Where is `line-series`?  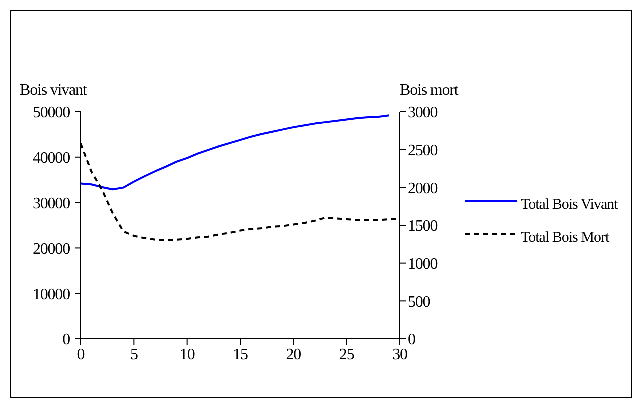 line-series is located at coordinates (235, 152).